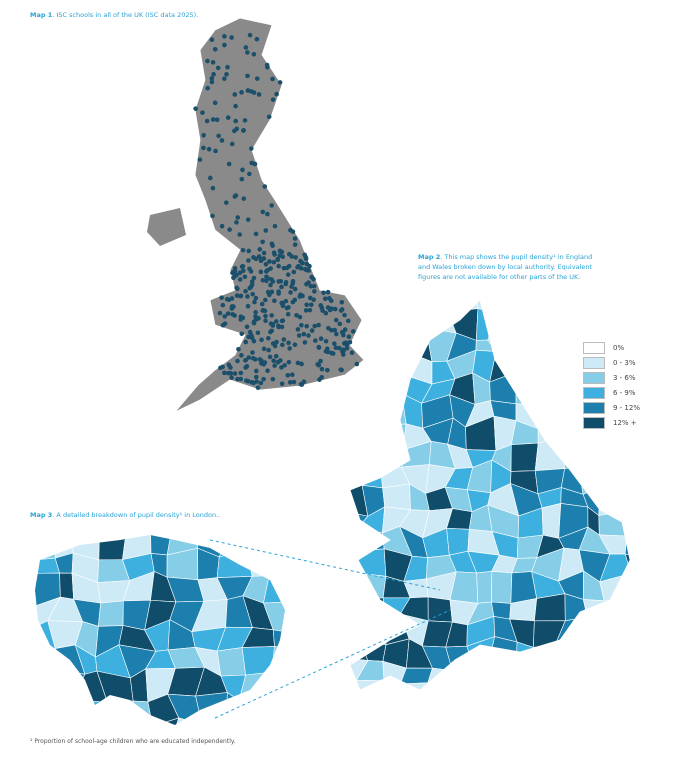 The image size is (676, 768). Describe the element at coordinates (611, 377) in the screenshot. I see `legend-item: 3 - 6%` at that location.